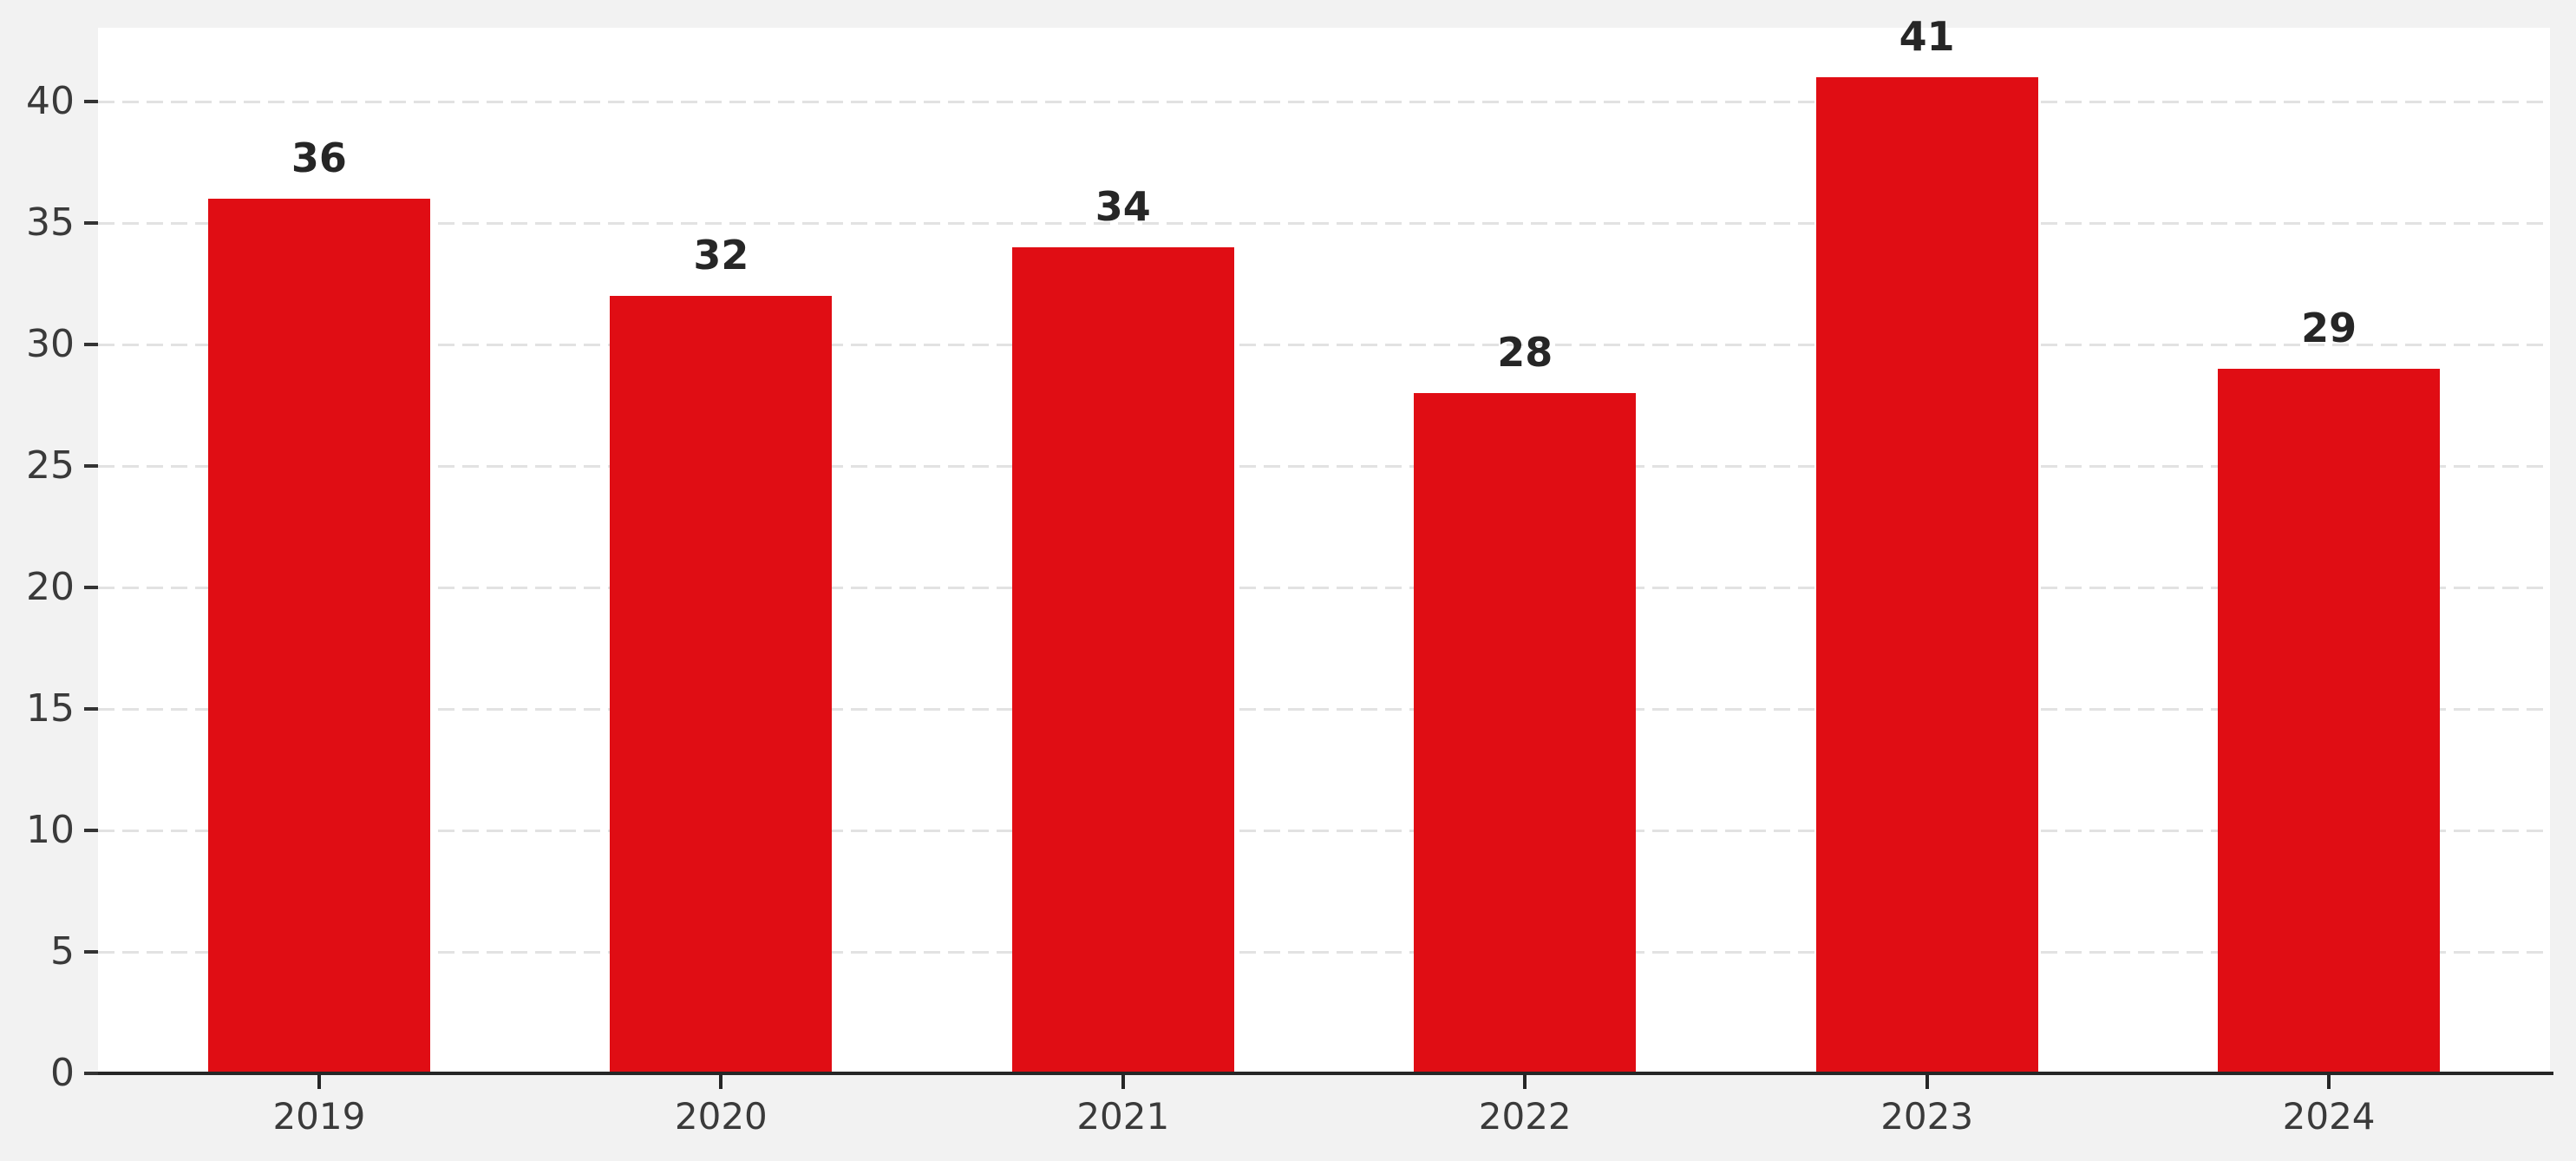  Describe the element at coordinates (319, 158) in the screenshot. I see `bar-value-label-2019: 36` at that location.